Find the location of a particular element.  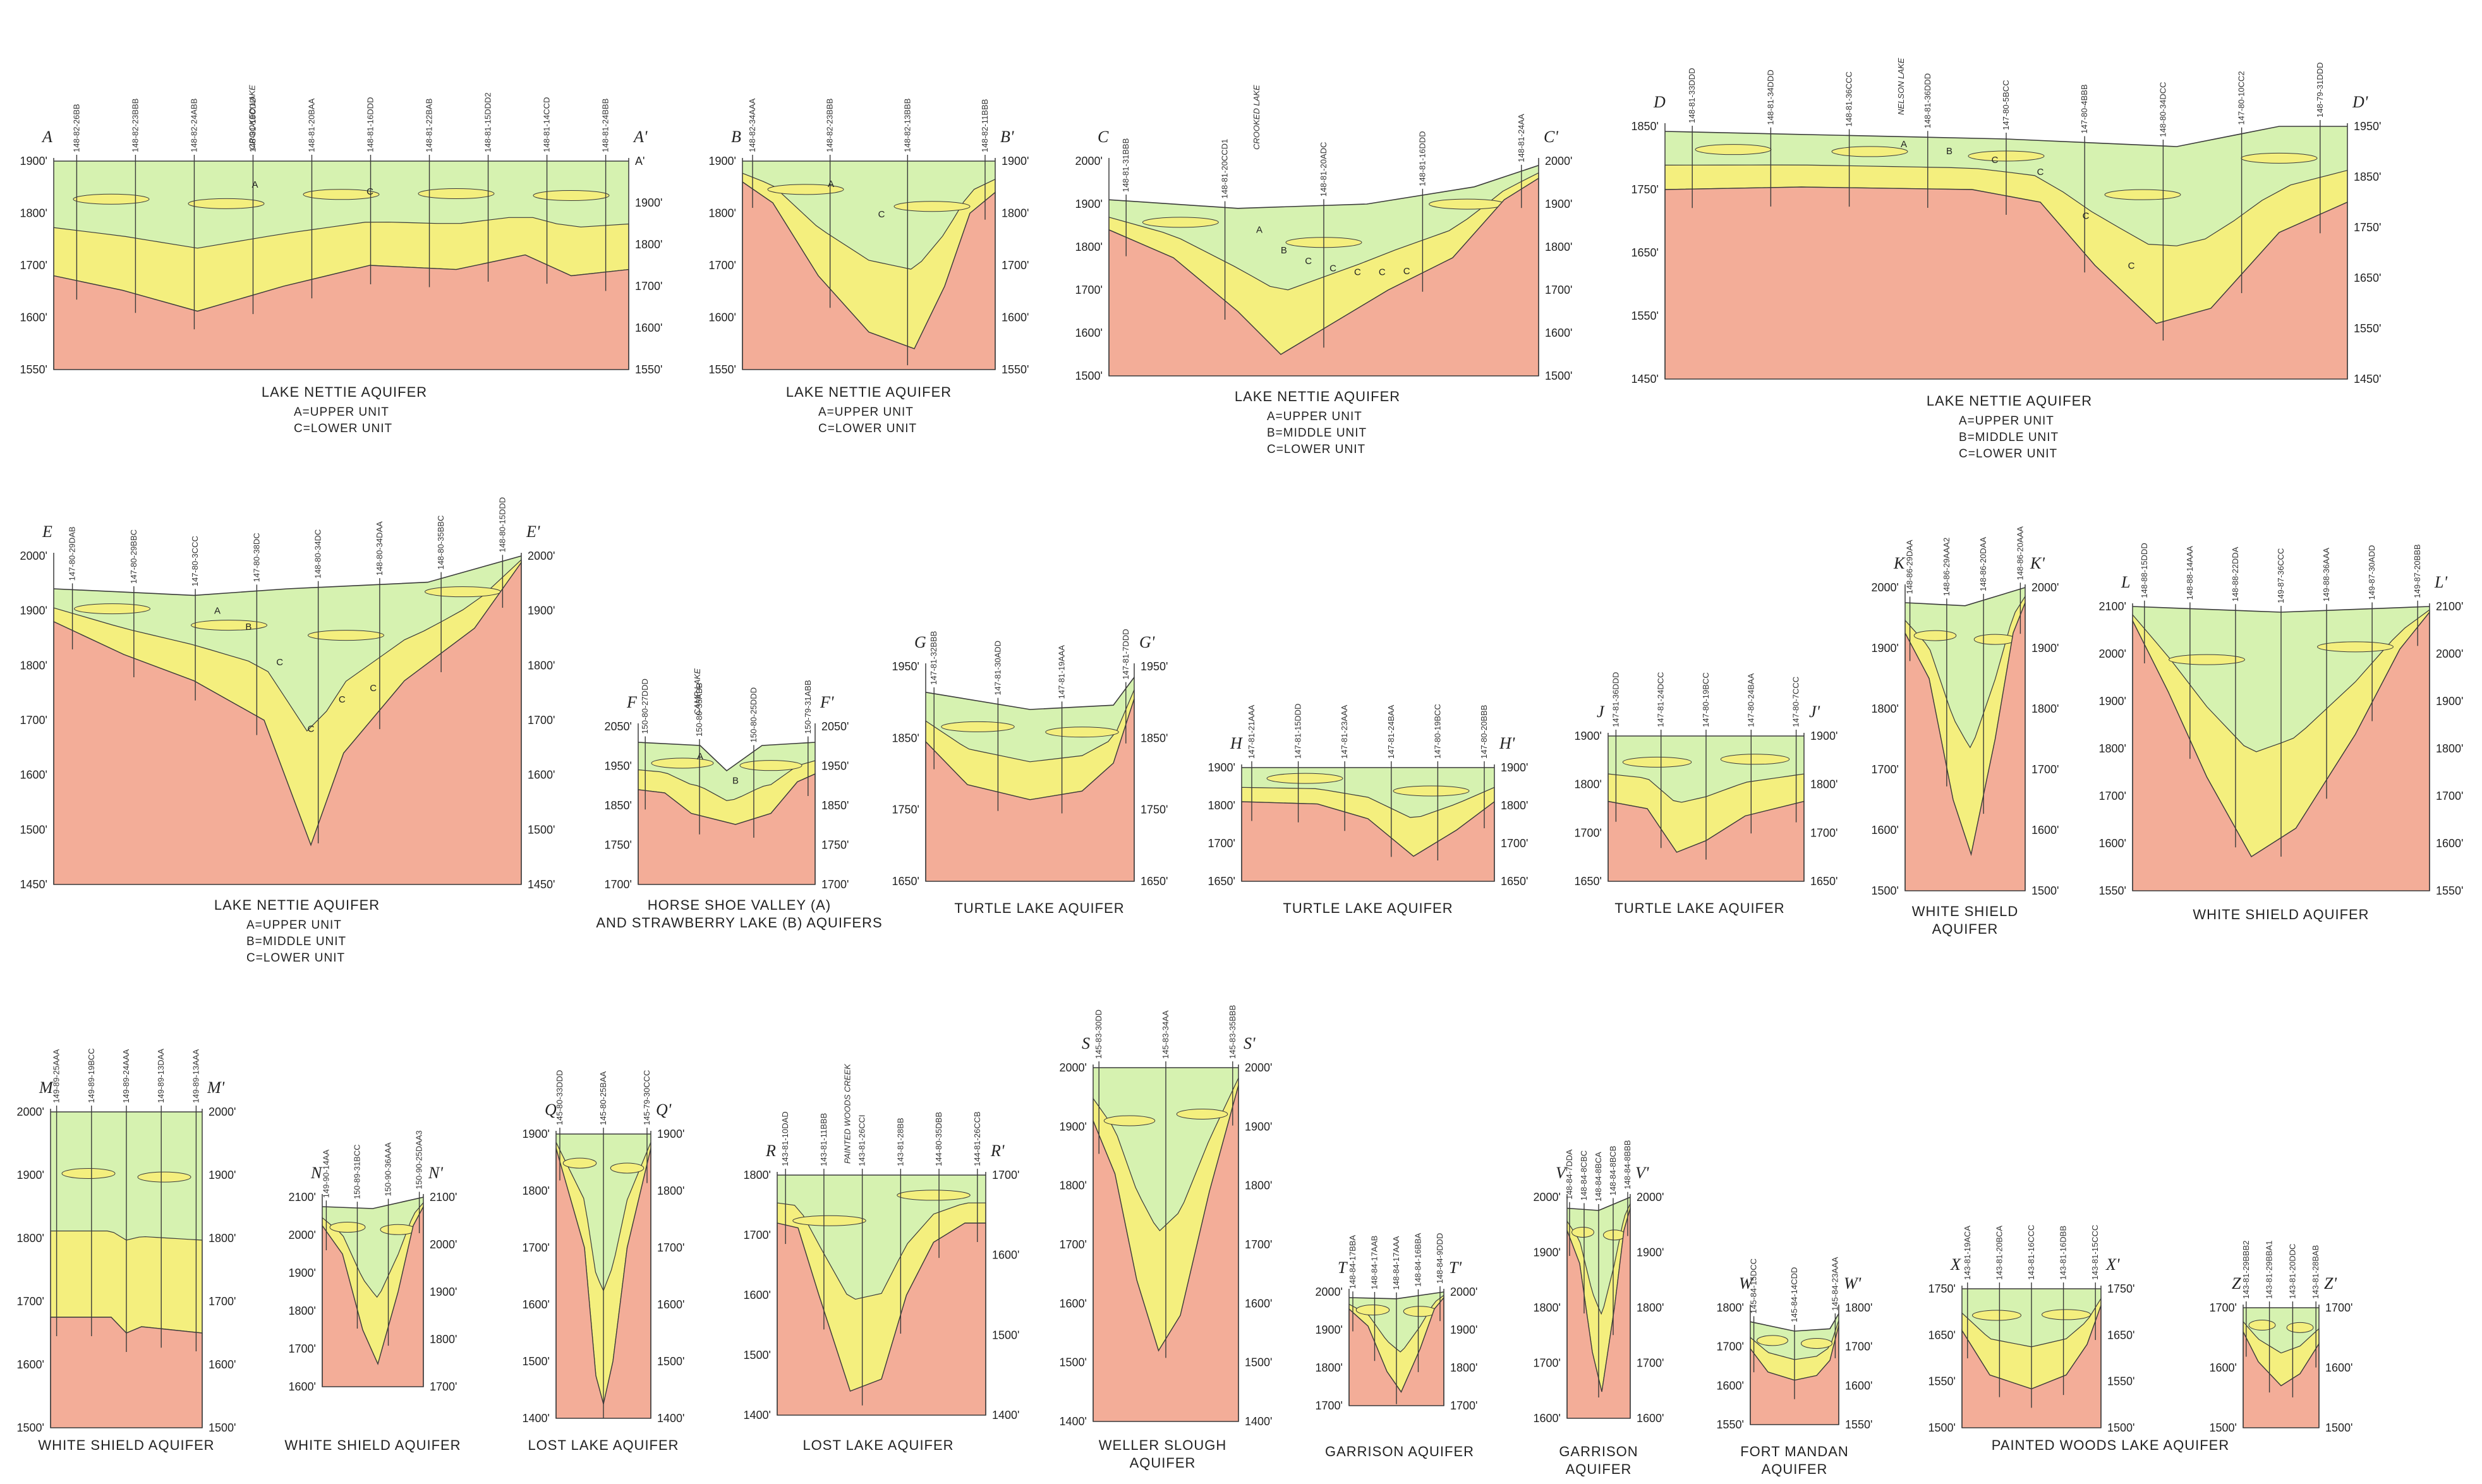

test-hole-label: 143-81-11BBB is located at coordinates (824, 1139).